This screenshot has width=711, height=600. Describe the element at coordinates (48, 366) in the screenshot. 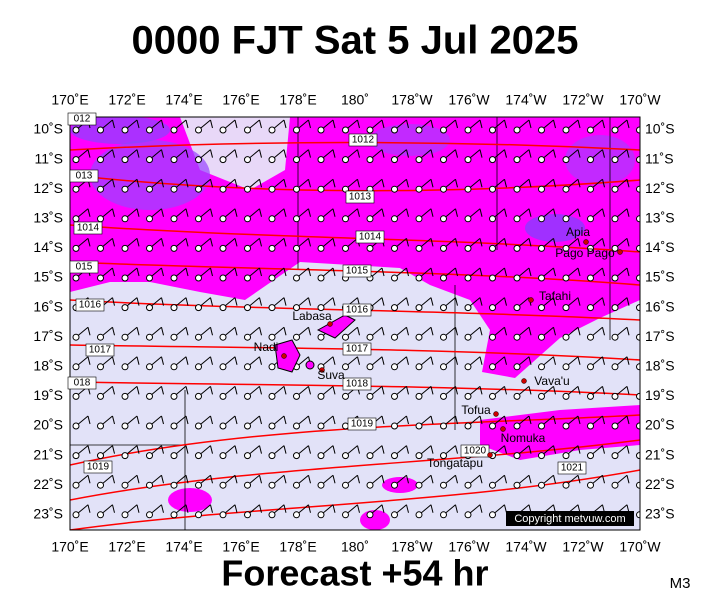

I see `lat-label: 18˚S` at that location.